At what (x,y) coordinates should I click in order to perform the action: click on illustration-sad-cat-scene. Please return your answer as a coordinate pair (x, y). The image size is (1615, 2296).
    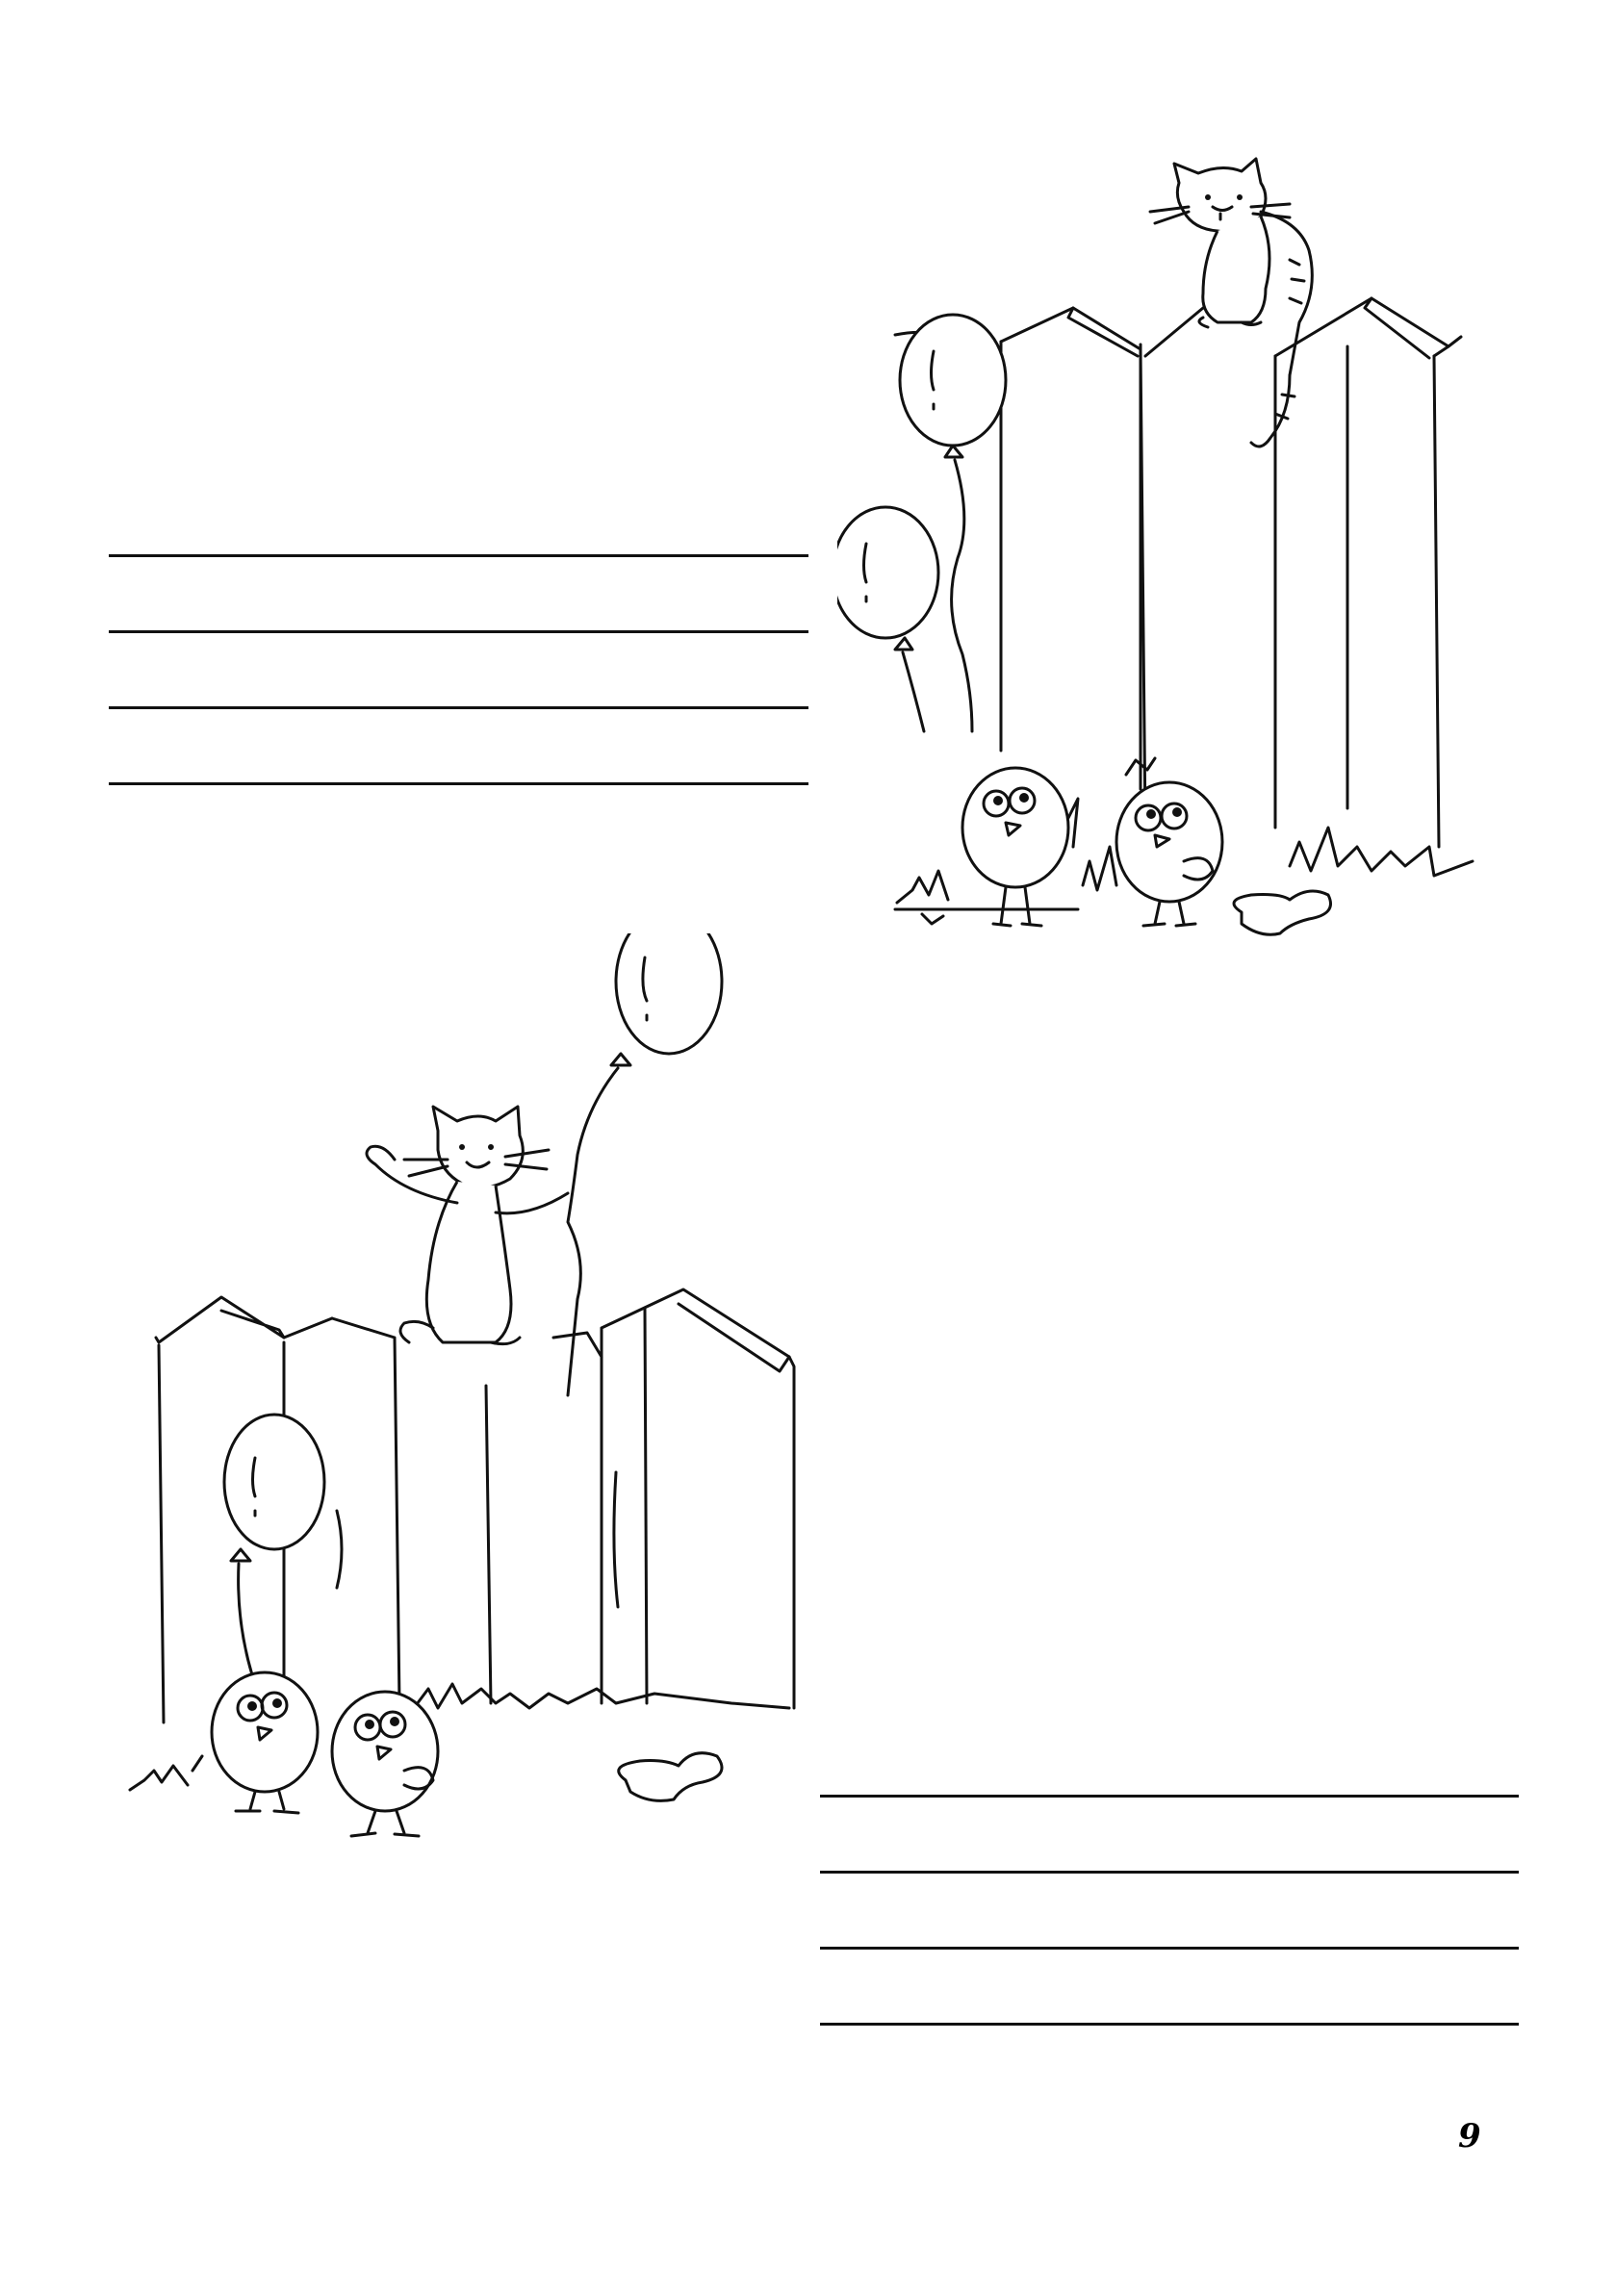
    Looking at the image, I should click on (1161, 558).